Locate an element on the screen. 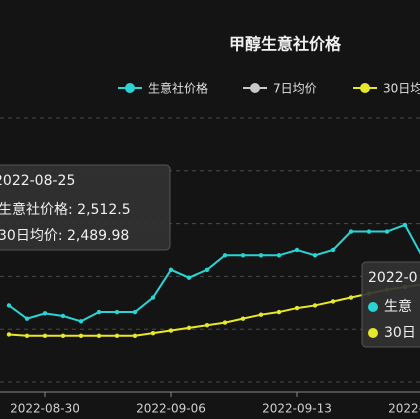 The height and width of the screenshot is (419, 420). chart-title: 甲醇生意社价格 is located at coordinates (285, 44).